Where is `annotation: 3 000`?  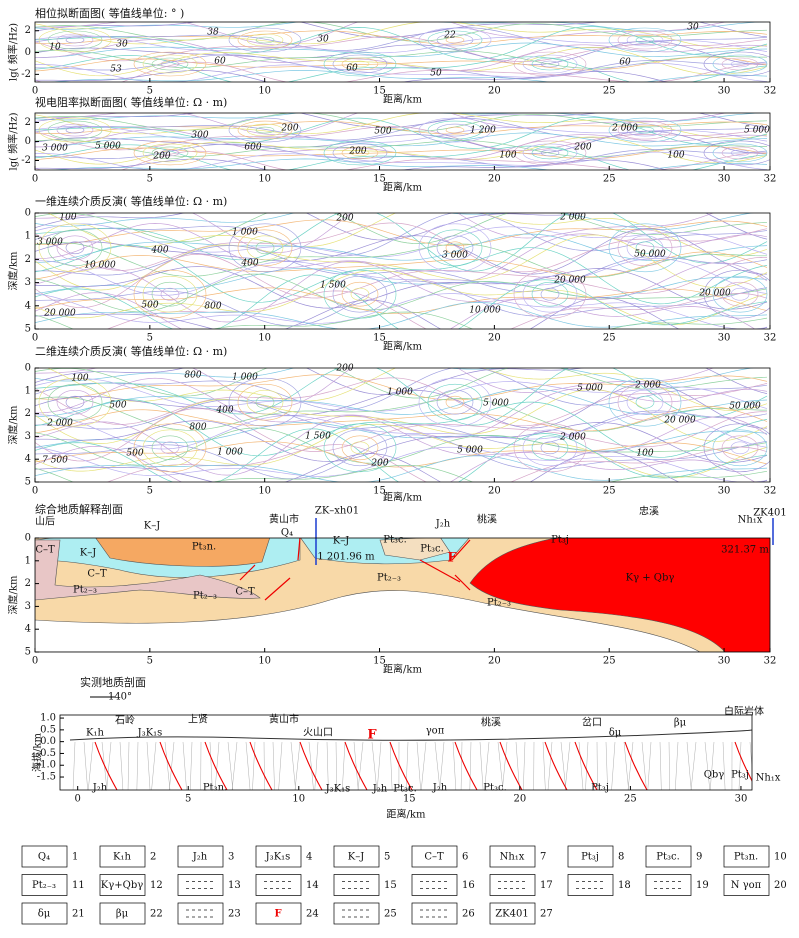 annotation: 3 000 is located at coordinates (50, 243).